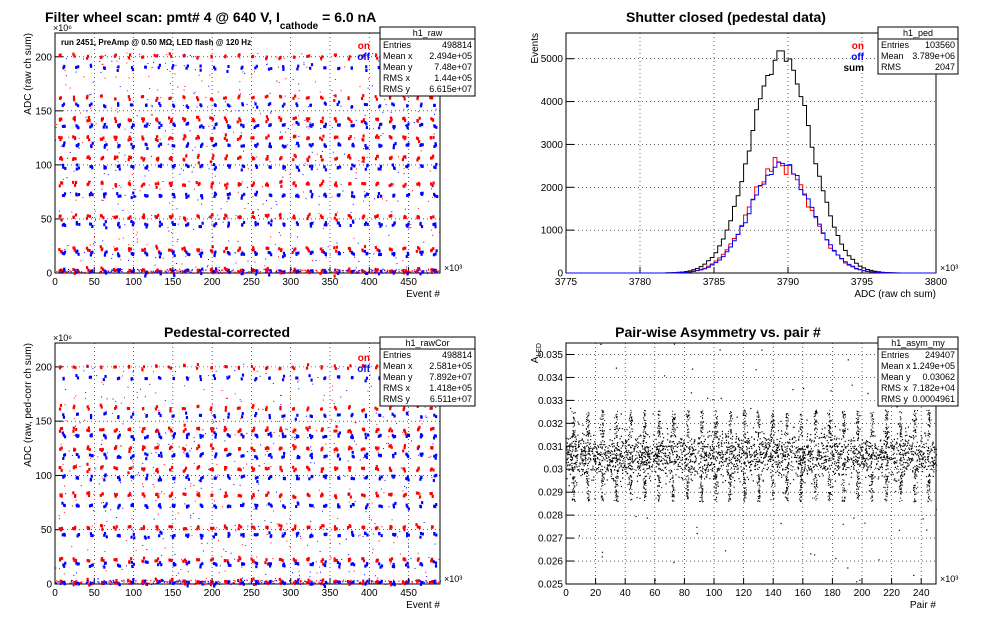 The height and width of the screenshot is (622, 996). Describe the element at coordinates (247, 475) in the screenshot. I see `series-on` at that location.